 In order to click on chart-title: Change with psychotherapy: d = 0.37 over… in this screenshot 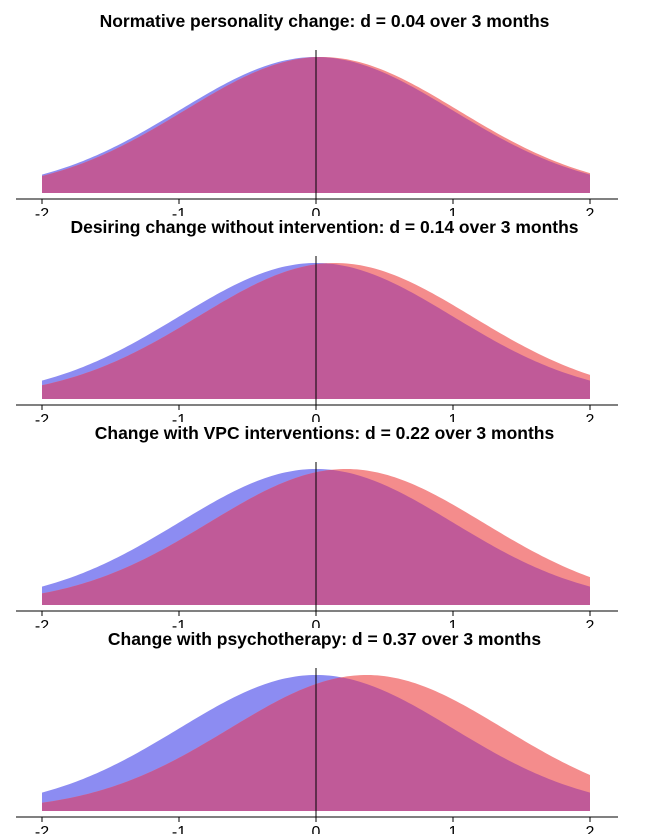, I will do `click(324, 639)`.